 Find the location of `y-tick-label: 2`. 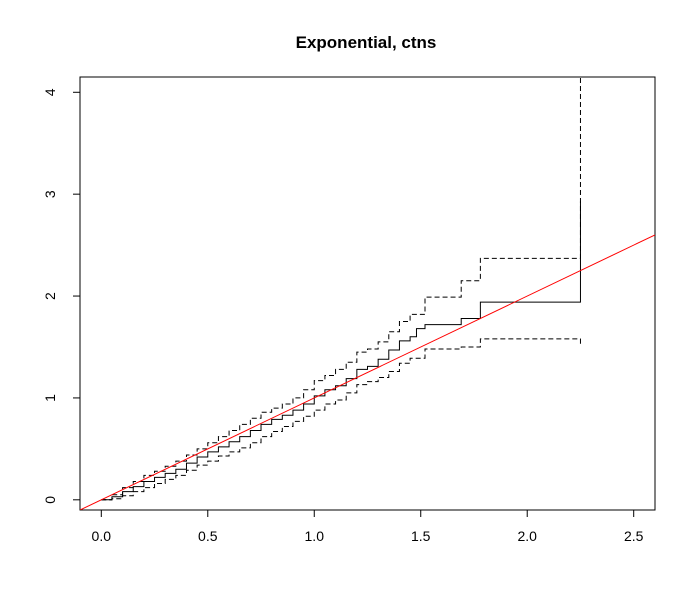

y-tick-label: 2 is located at coordinates (50, 296).